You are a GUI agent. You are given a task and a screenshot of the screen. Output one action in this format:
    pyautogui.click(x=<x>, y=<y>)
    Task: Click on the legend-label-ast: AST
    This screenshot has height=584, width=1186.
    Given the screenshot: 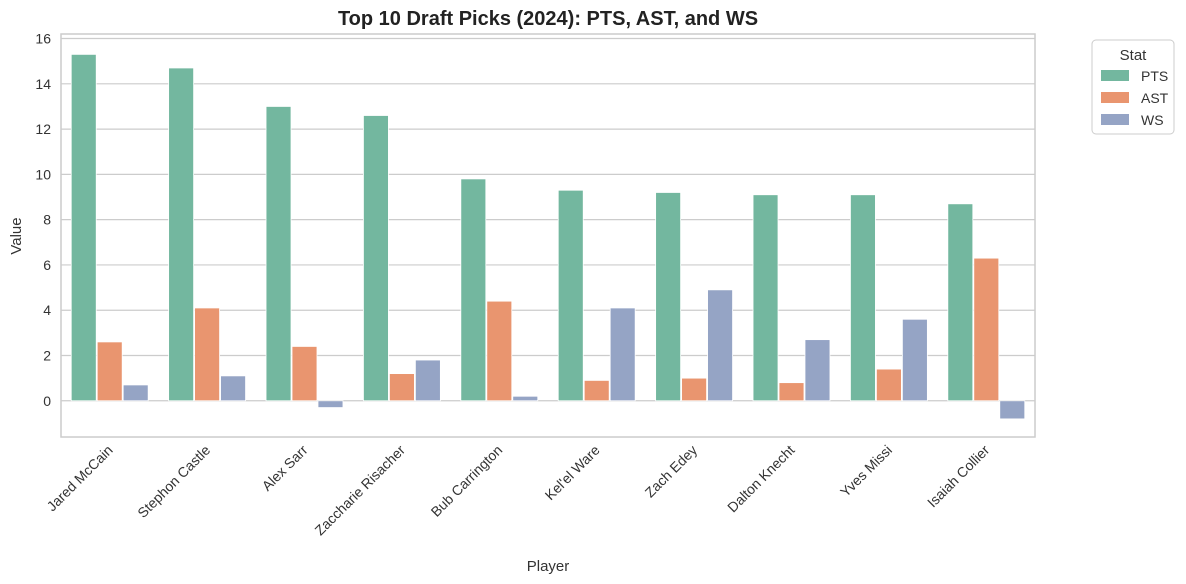 What is the action you would take?
    pyautogui.click(x=1155, y=98)
    